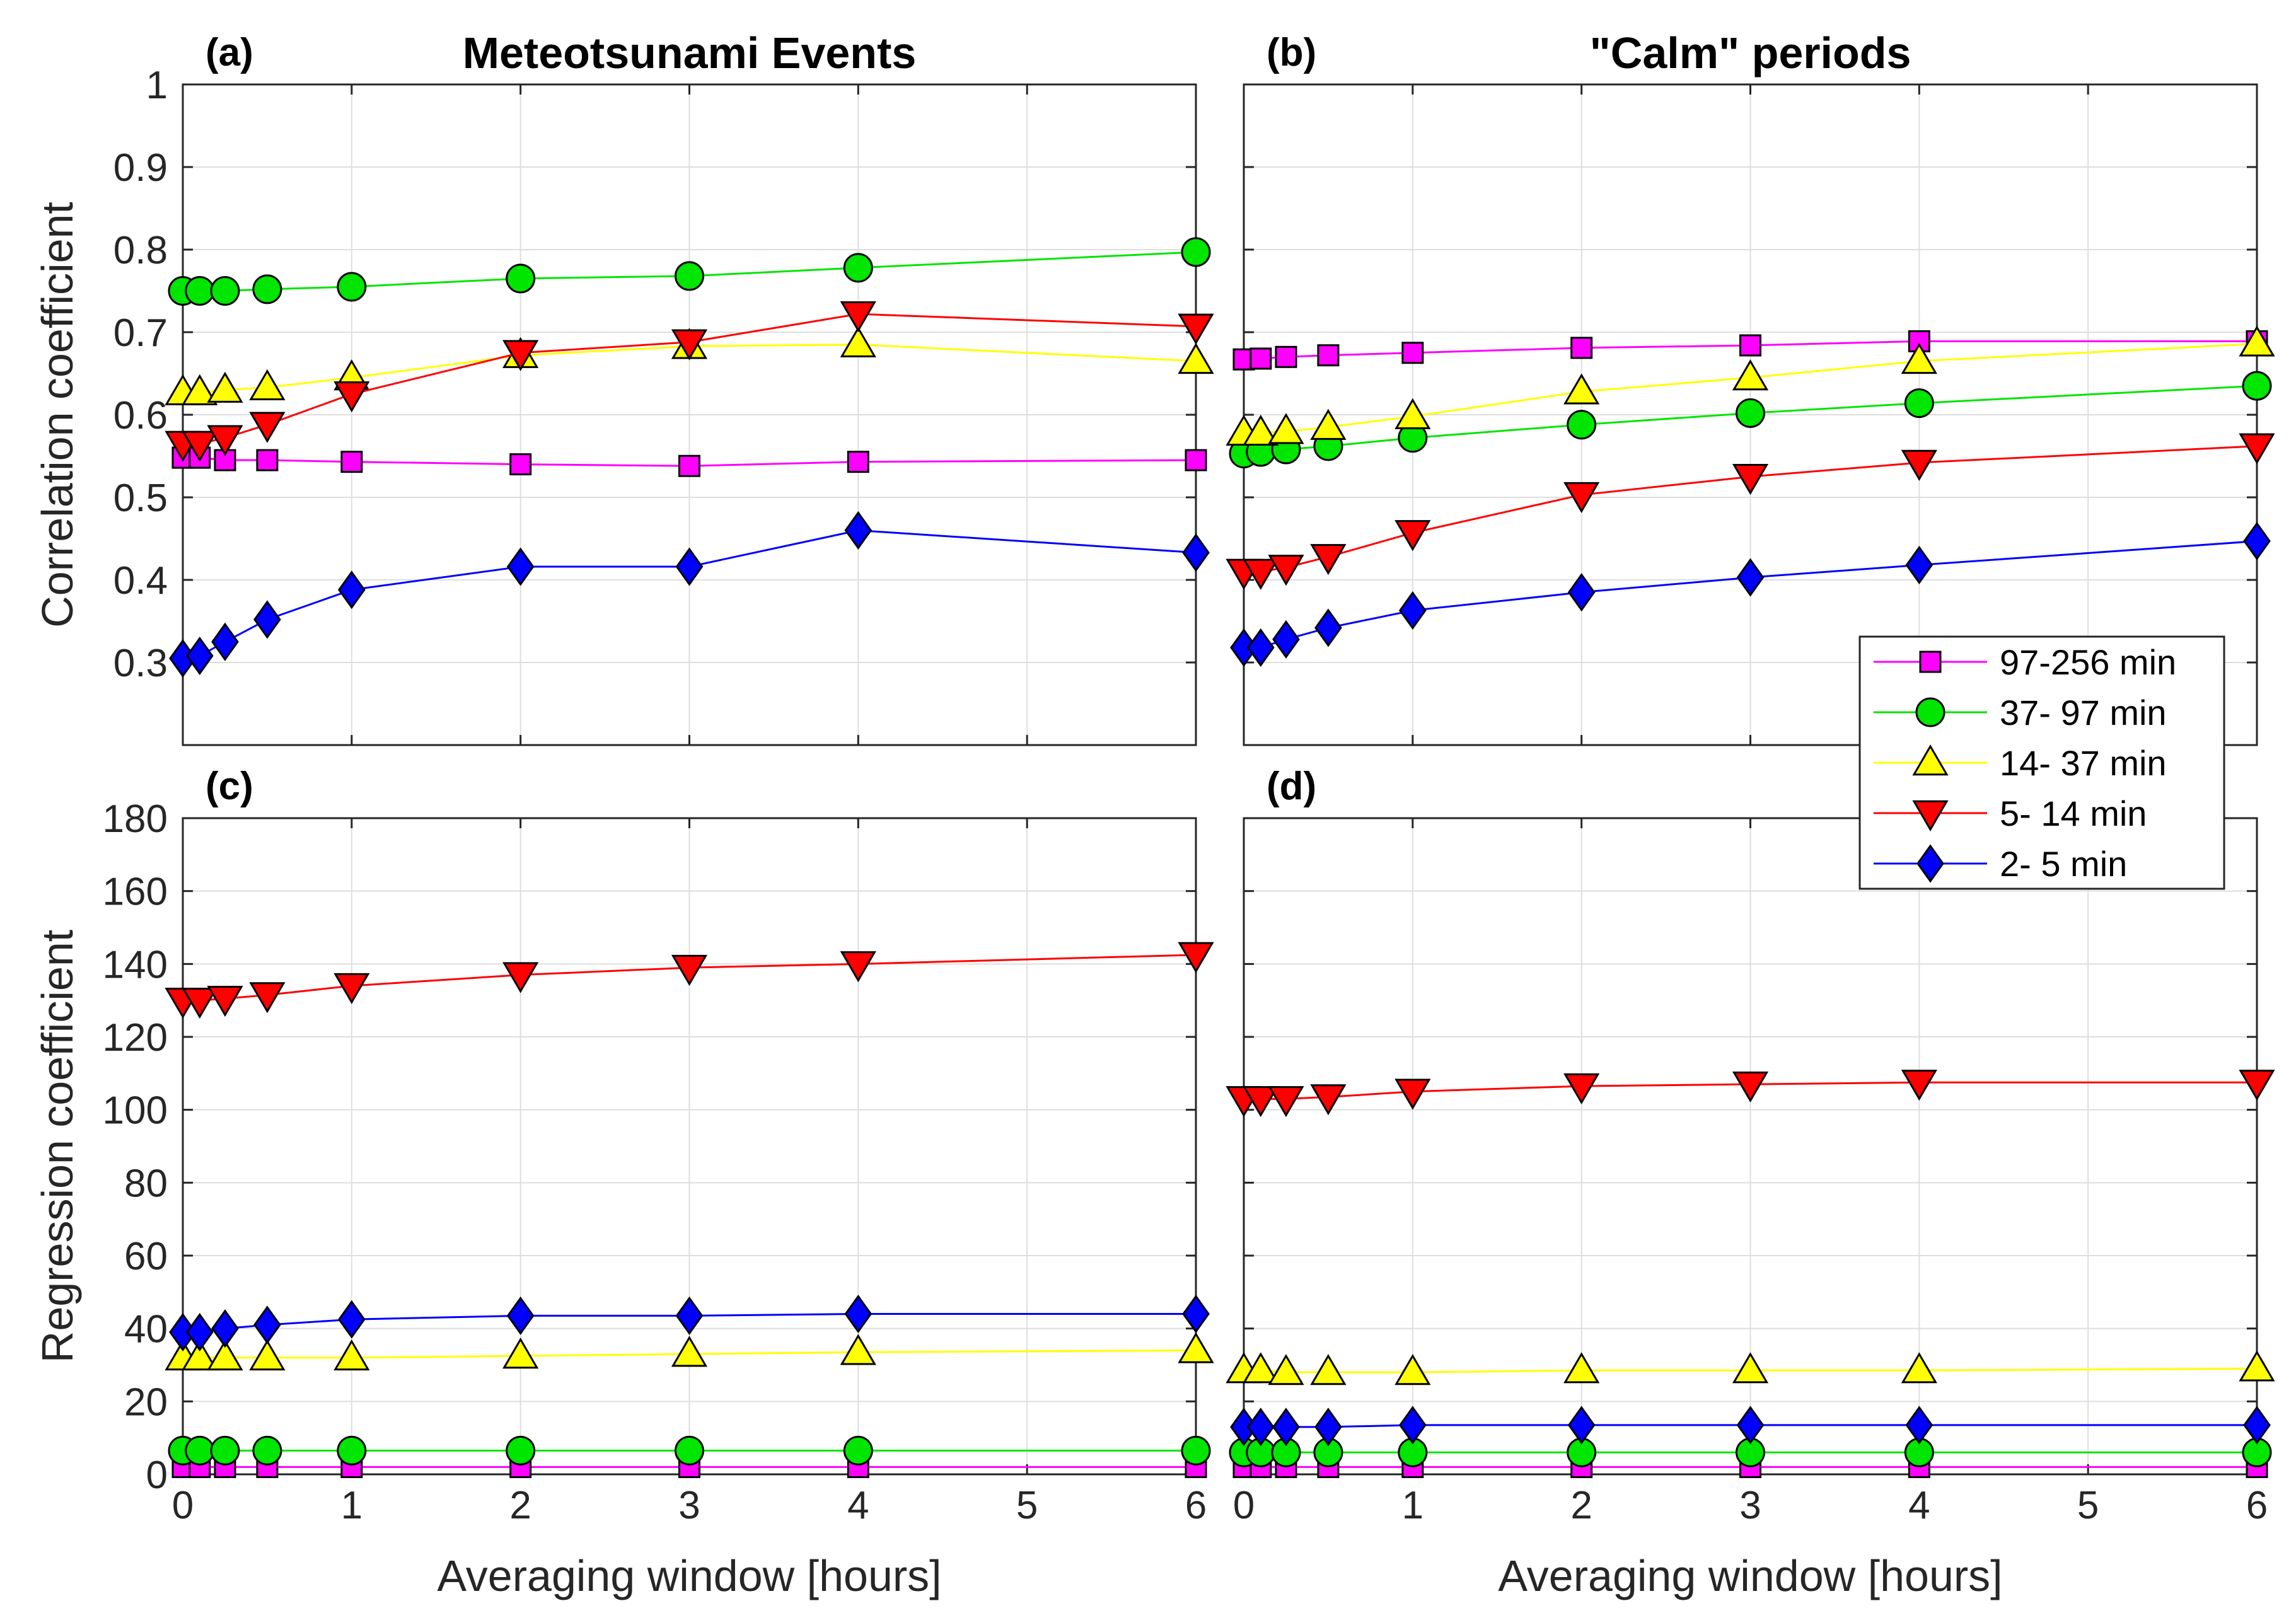  What do you see at coordinates (2073, 813) in the screenshot?
I see `legend-label: 5- 14 min` at bounding box center [2073, 813].